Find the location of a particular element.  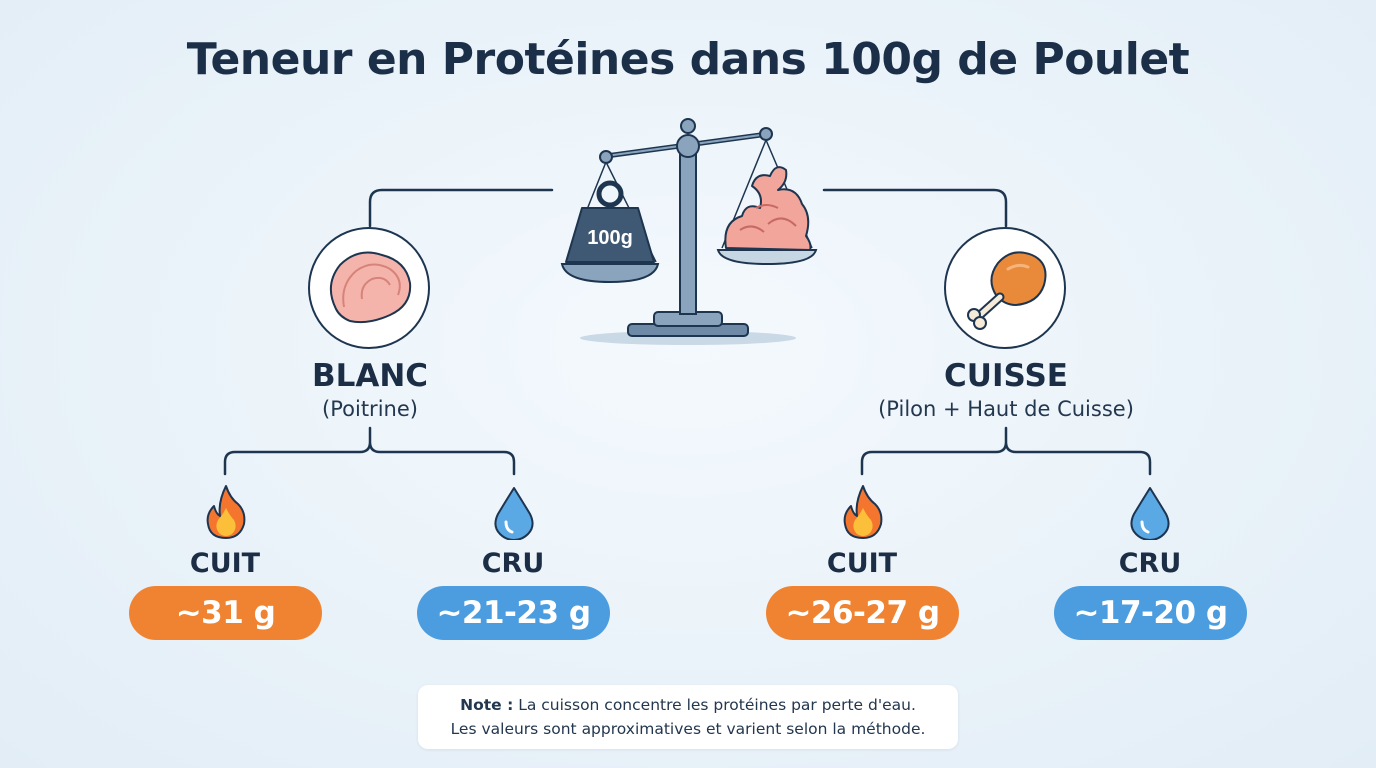

chicken-breast-icon is located at coordinates (370, 287).